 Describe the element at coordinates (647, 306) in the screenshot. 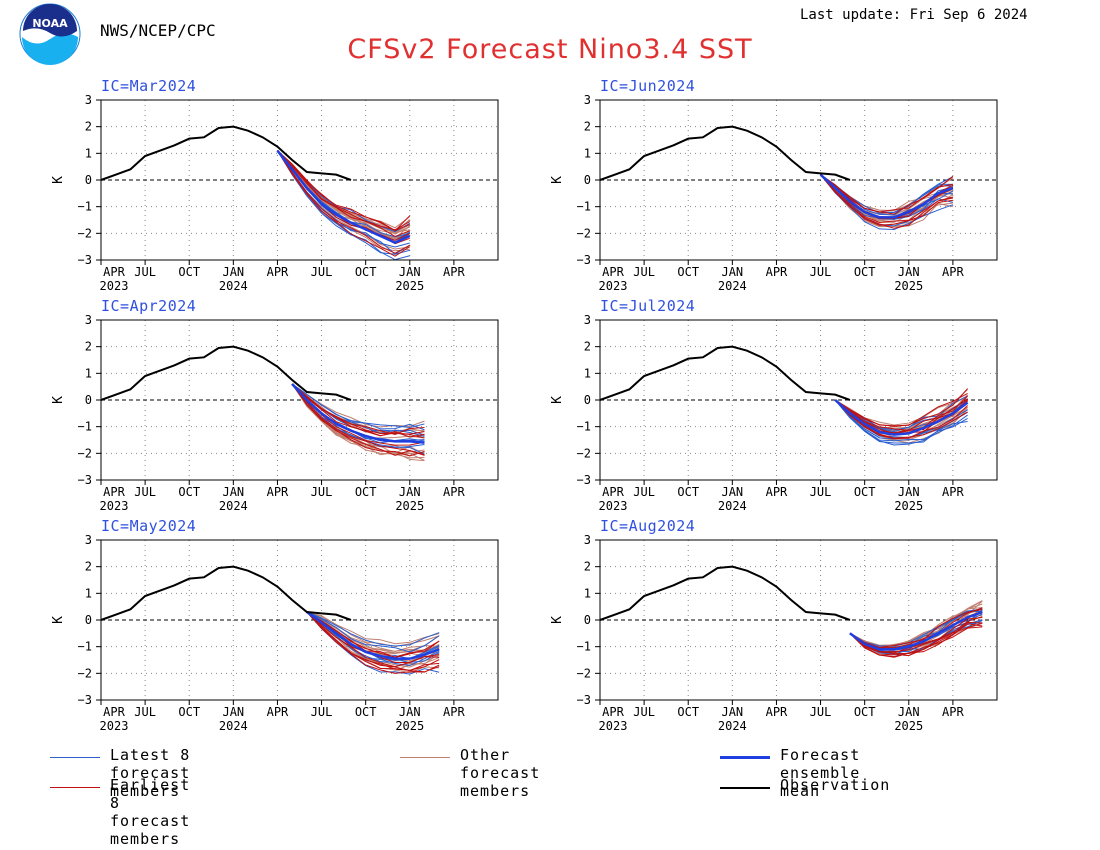

I see `panel-label: IC=Jul2024` at that location.